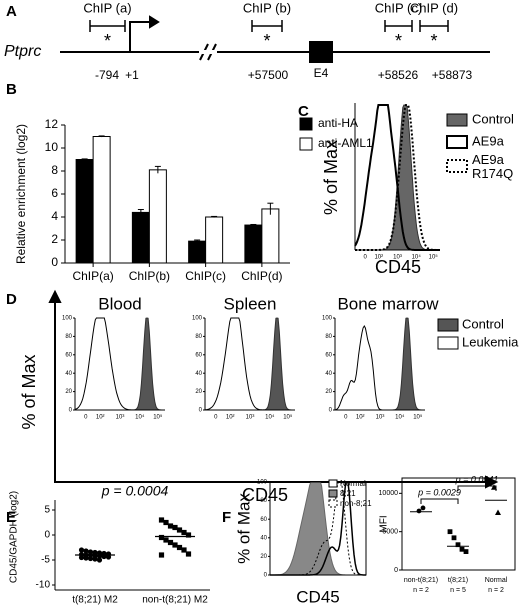 This screenshot has height=609, width=520. What do you see at coordinates (54, 170) in the screenshot?
I see `y-tick-label: 8` at bounding box center [54, 170].